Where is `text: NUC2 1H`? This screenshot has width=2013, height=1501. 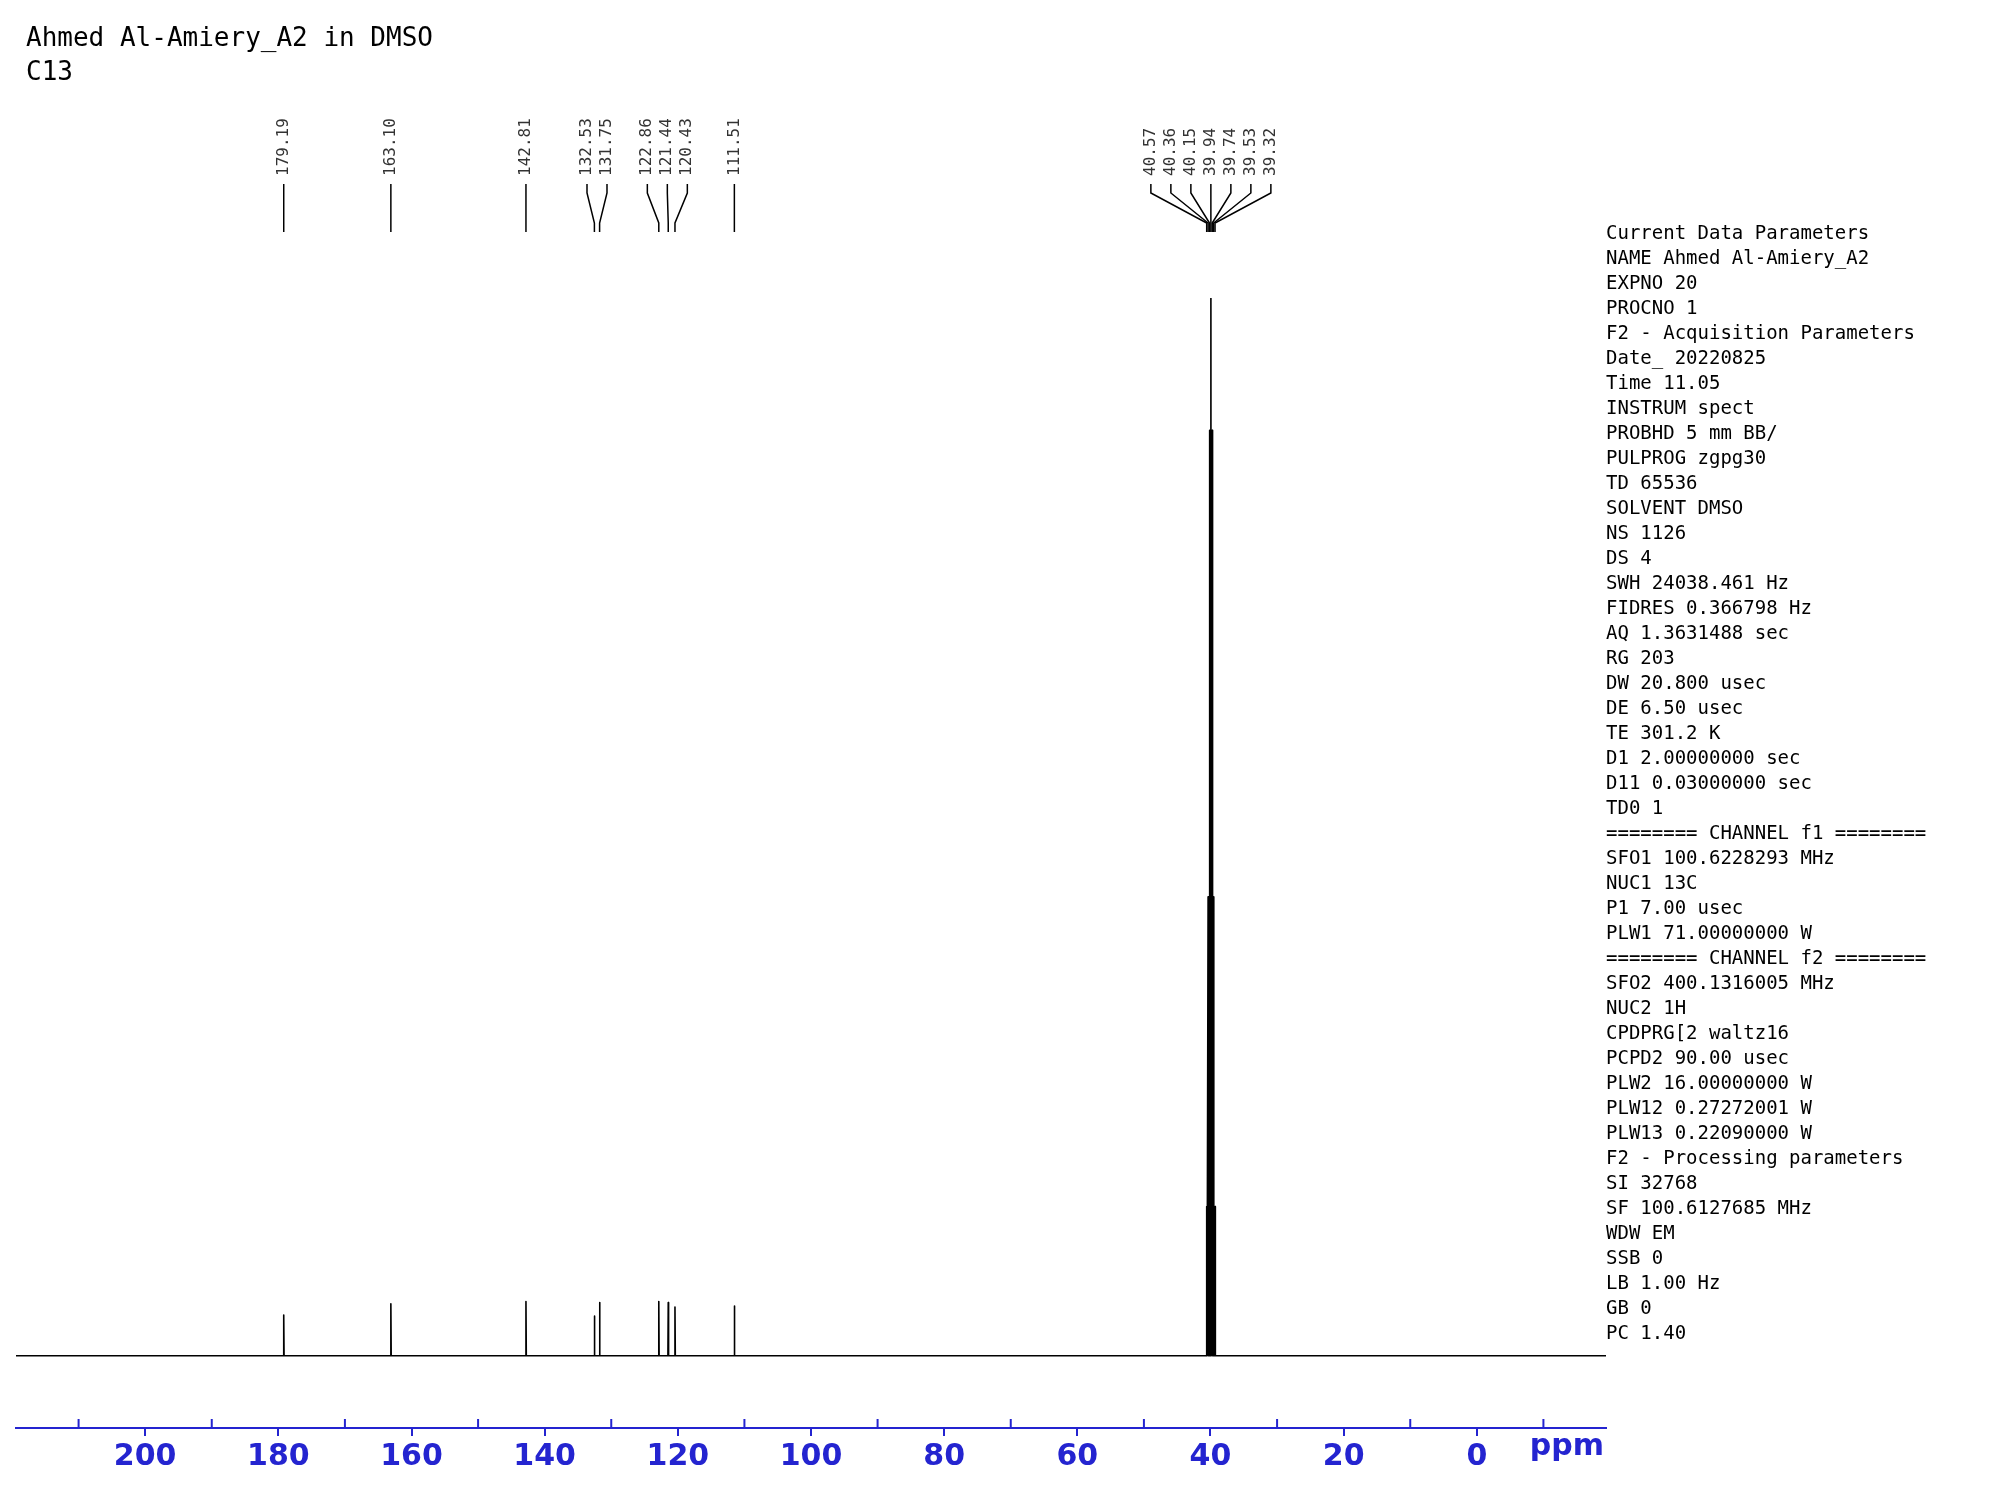 text: NUC2 1H is located at coordinates (1647, 1007).